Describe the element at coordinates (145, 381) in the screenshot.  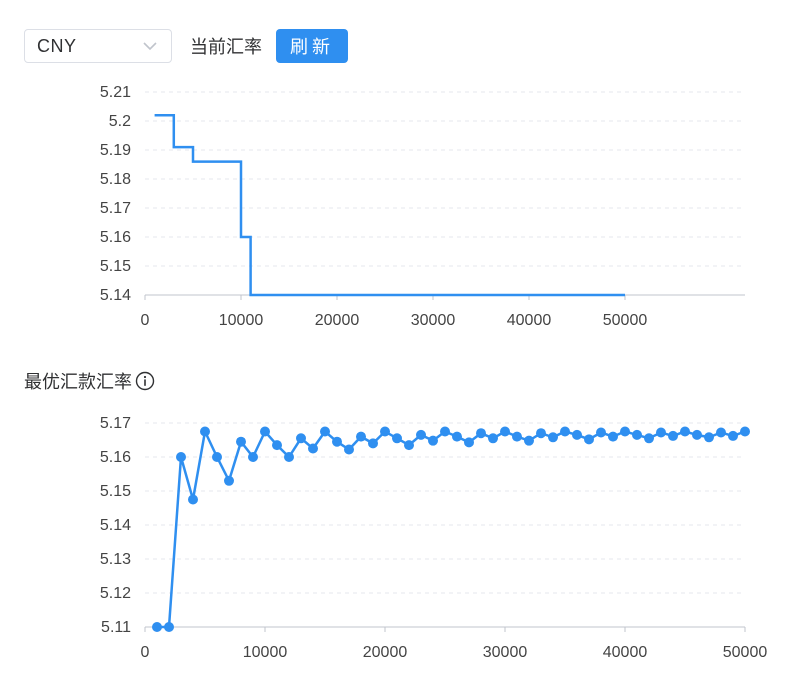
I see `info-icon` at that location.